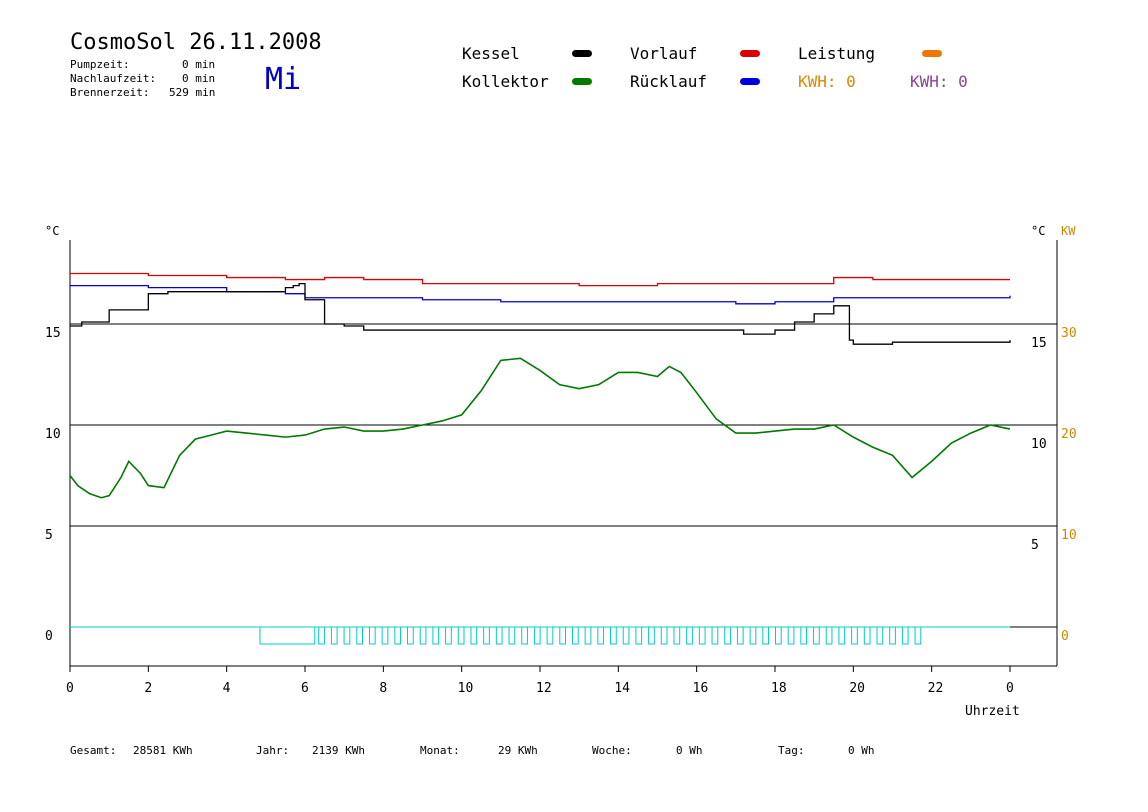 This screenshot has height=812, width=1148. Describe the element at coordinates (53, 333) in the screenshot. I see `y-tick-label-left: 15` at that location.